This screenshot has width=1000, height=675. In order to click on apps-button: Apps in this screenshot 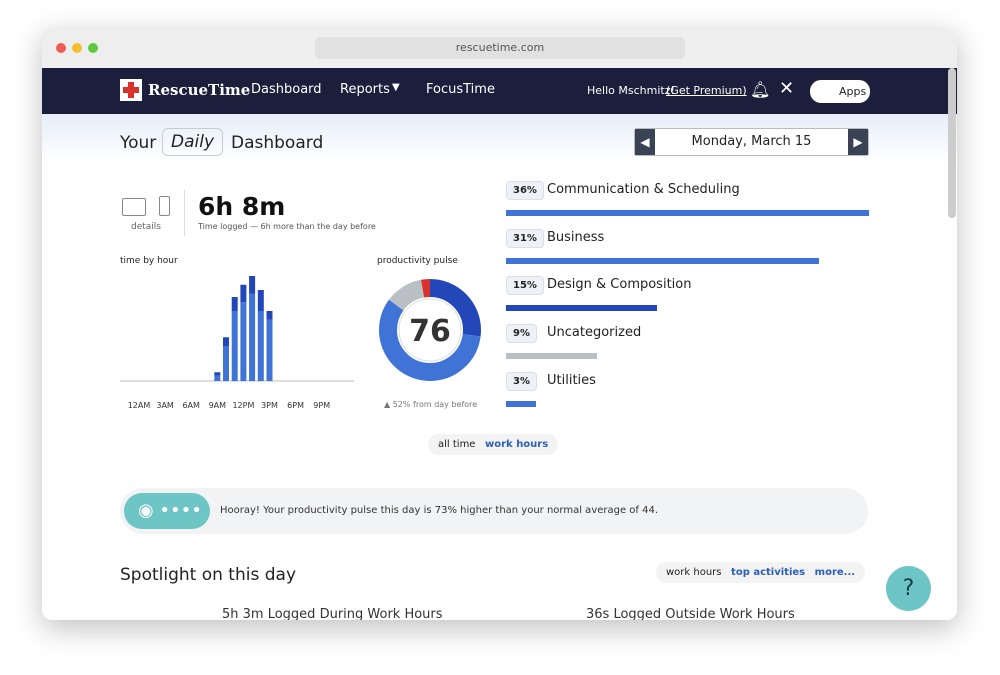, I will do `click(840, 91)`.